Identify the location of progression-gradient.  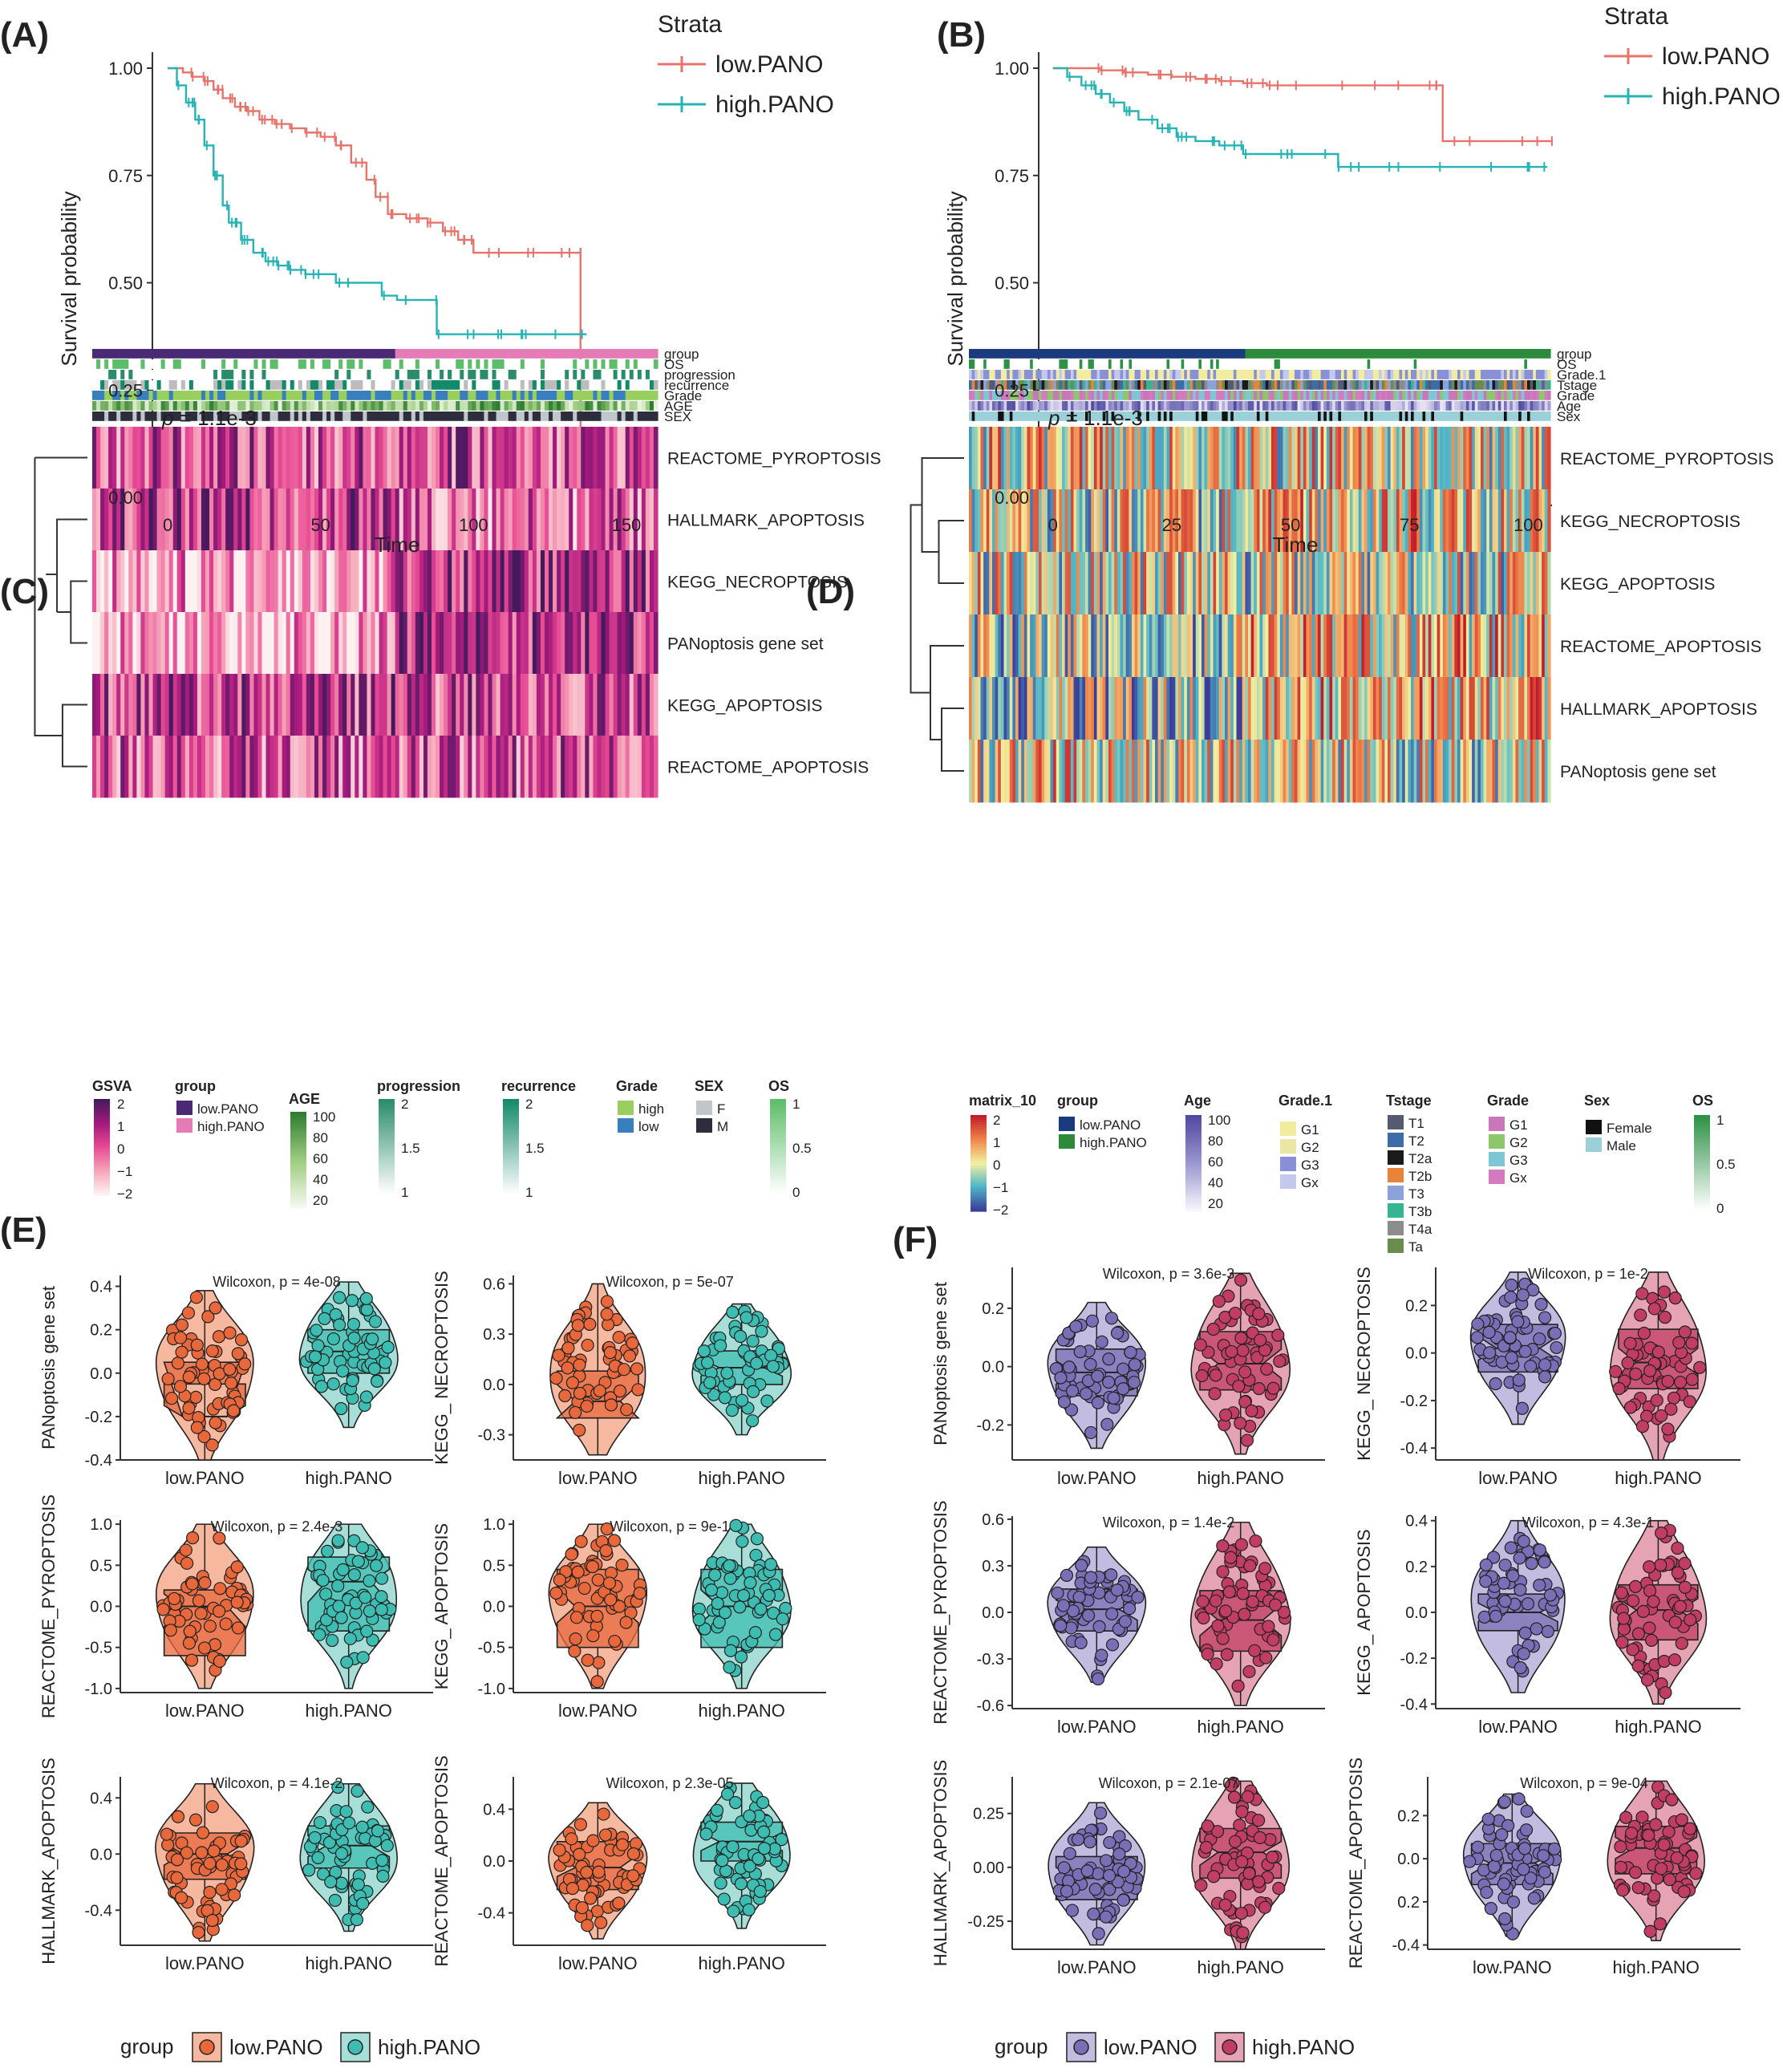
(387, 1127).